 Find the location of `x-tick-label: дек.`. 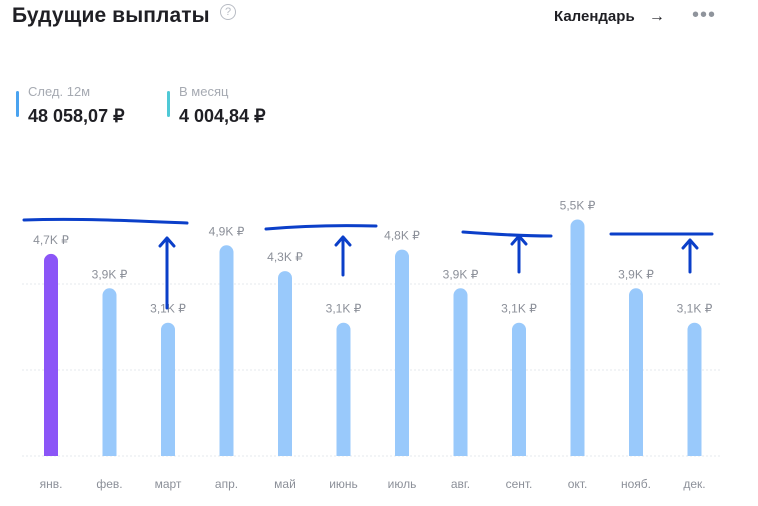

x-tick-label: дек. is located at coordinates (694, 484).